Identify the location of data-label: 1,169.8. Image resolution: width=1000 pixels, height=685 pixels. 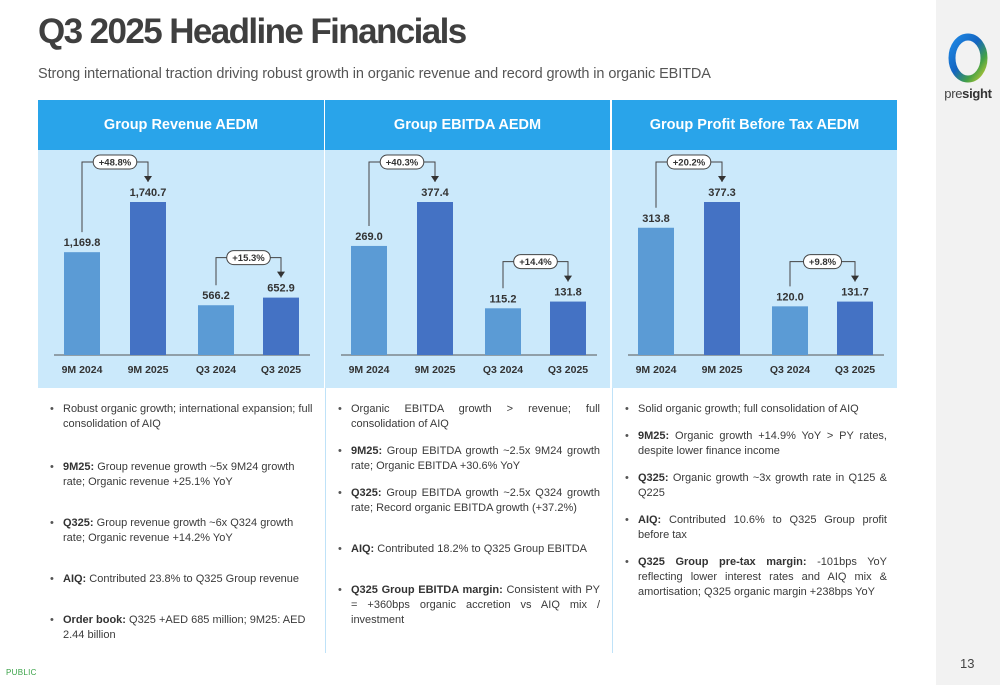
(82, 243).